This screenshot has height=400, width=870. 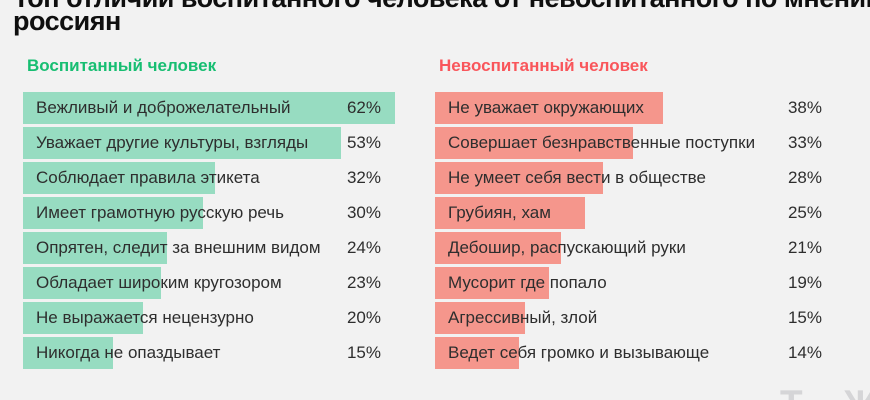 I want to click on bar-value: 30%, so click(x=363, y=212).